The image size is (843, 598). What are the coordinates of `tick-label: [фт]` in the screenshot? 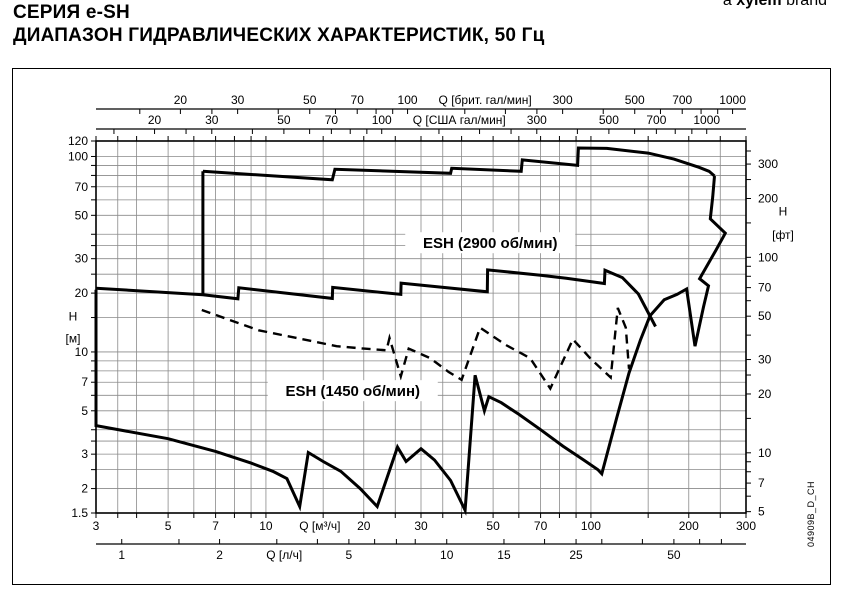 It's located at (783, 235).